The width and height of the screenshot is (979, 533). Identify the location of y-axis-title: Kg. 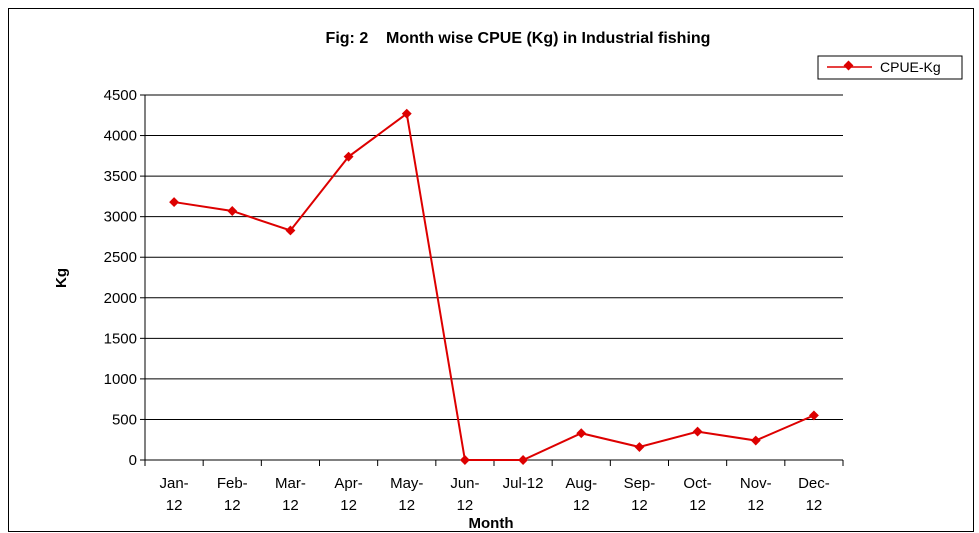
(61, 278).